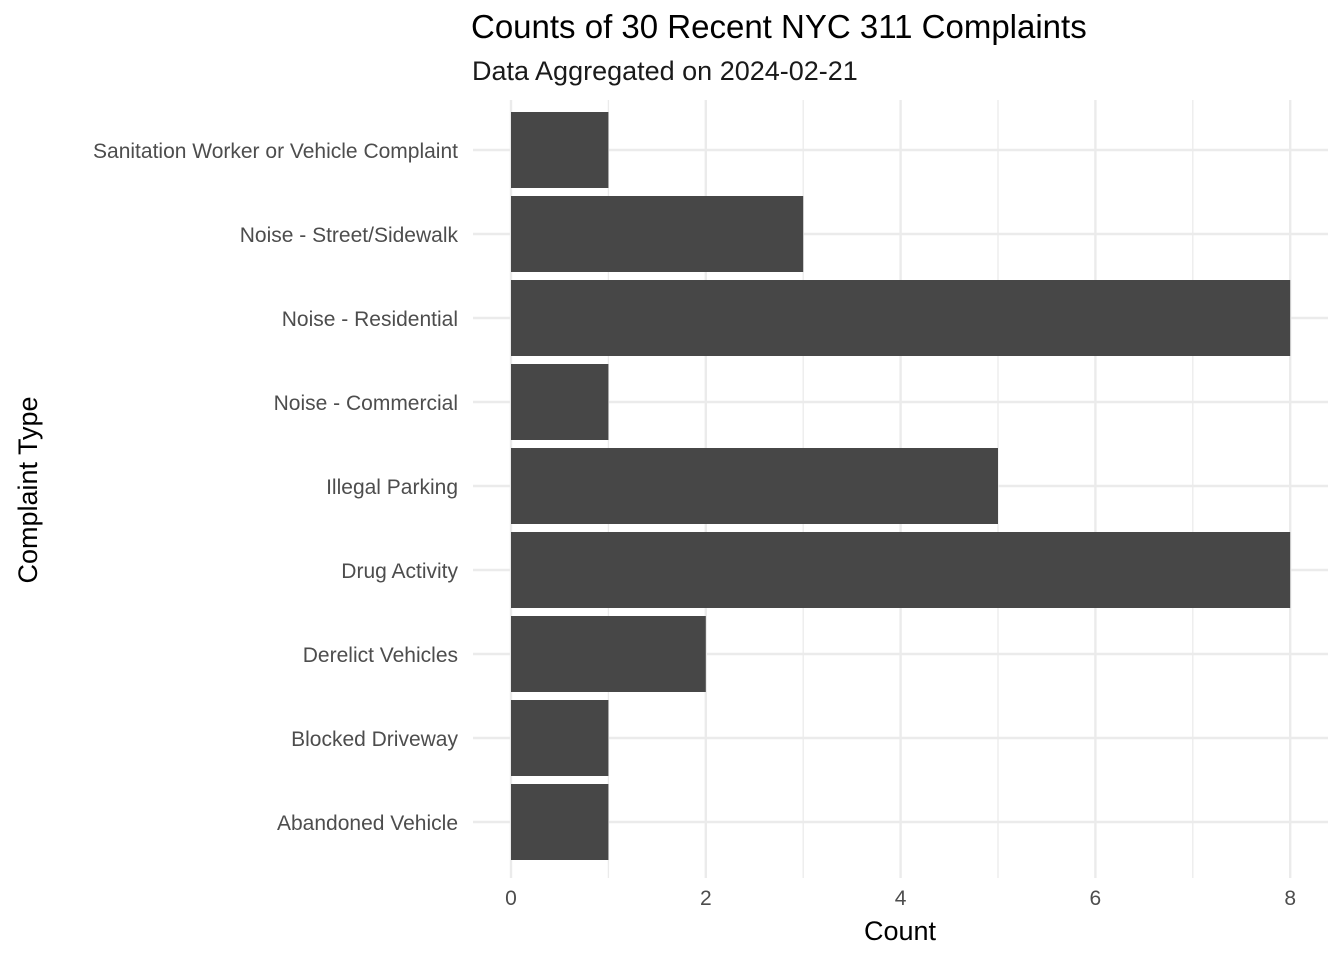 This screenshot has width=1344, height=960. Describe the element at coordinates (392, 487) in the screenshot. I see `y-tick-label: Illegal Parking` at that location.